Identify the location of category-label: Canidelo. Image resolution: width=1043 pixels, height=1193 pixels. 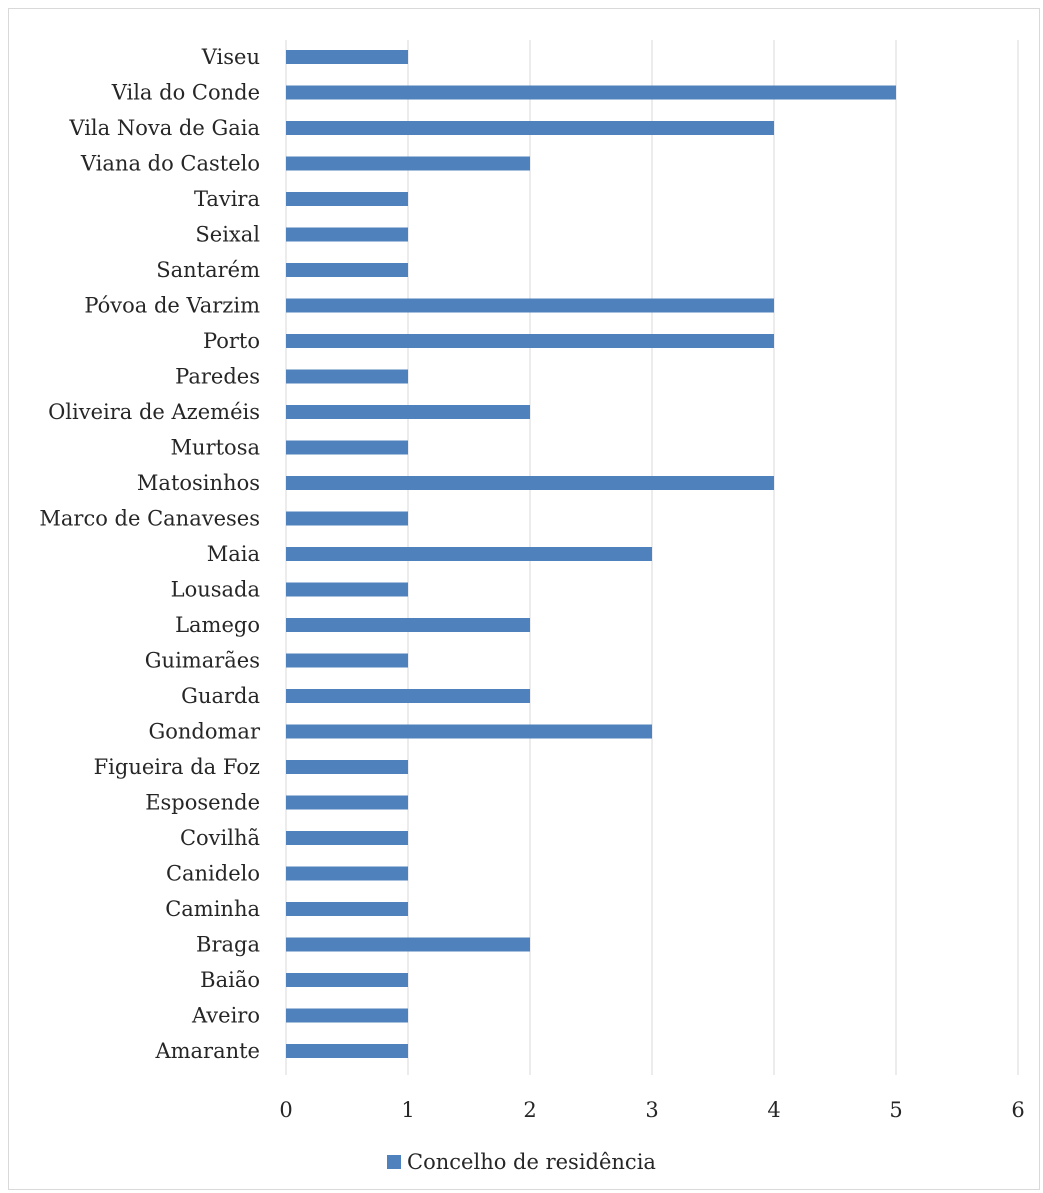
(213, 874).